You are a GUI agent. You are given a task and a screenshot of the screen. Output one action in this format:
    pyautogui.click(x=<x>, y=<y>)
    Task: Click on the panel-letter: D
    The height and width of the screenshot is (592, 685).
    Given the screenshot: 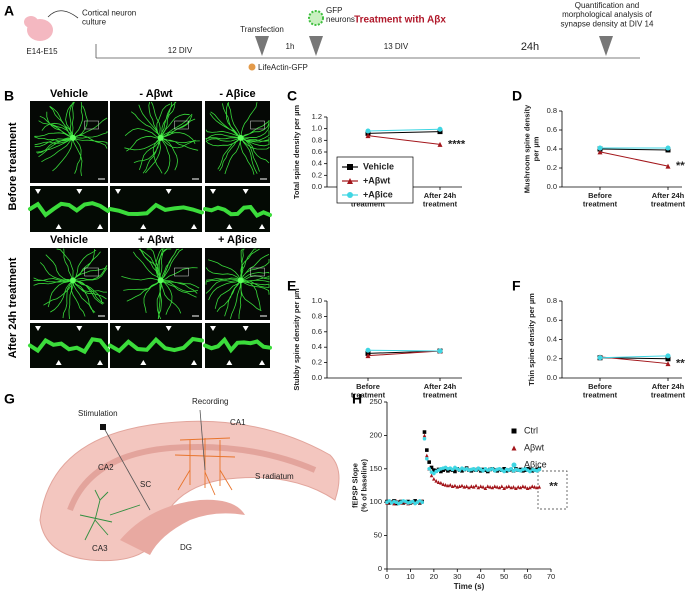 What is the action you would take?
    pyautogui.click(x=517, y=96)
    